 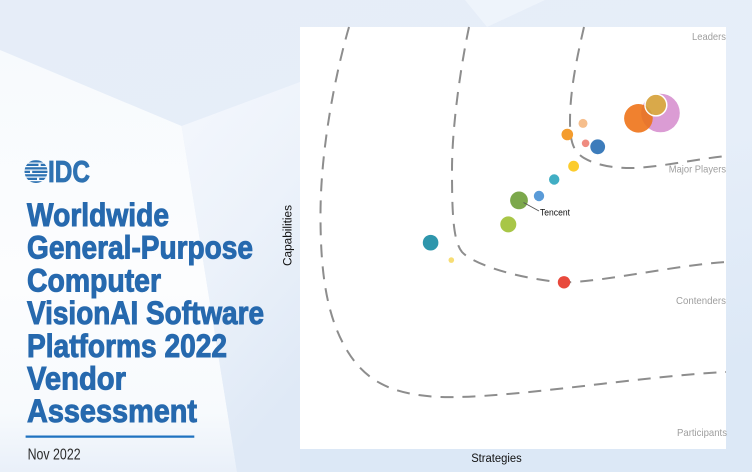 I want to click on svg-text: General-Purpose, so click(x=140, y=248).